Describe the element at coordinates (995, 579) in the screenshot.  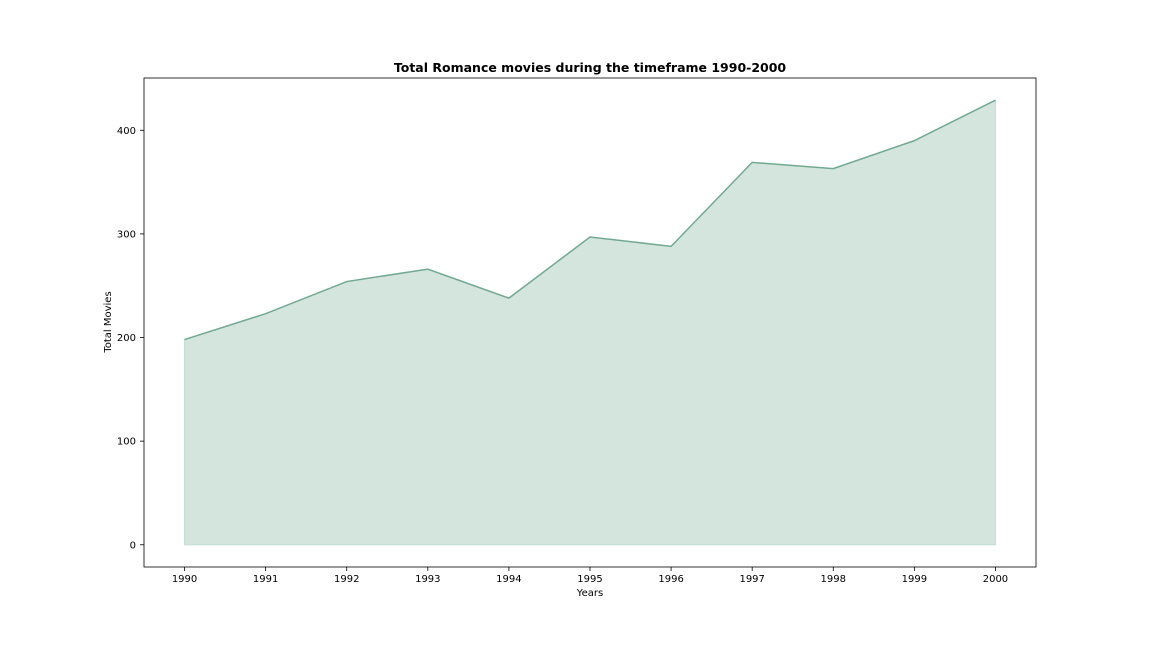
I see `x-tick-label: 2000` at that location.